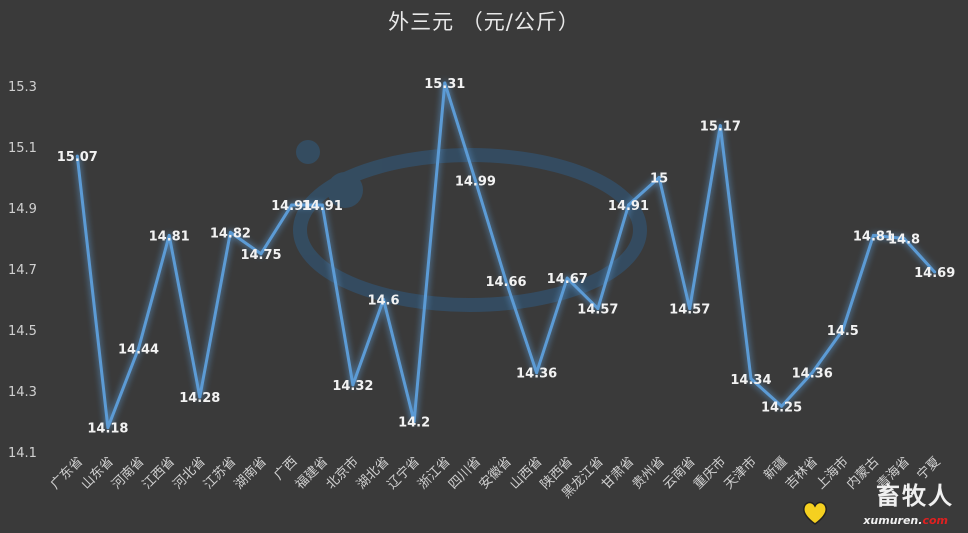 This screenshot has width=968, height=533. Describe the element at coordinates (679, 473) in the screenshot. I see `x-tick-label: 云南省` at that location.